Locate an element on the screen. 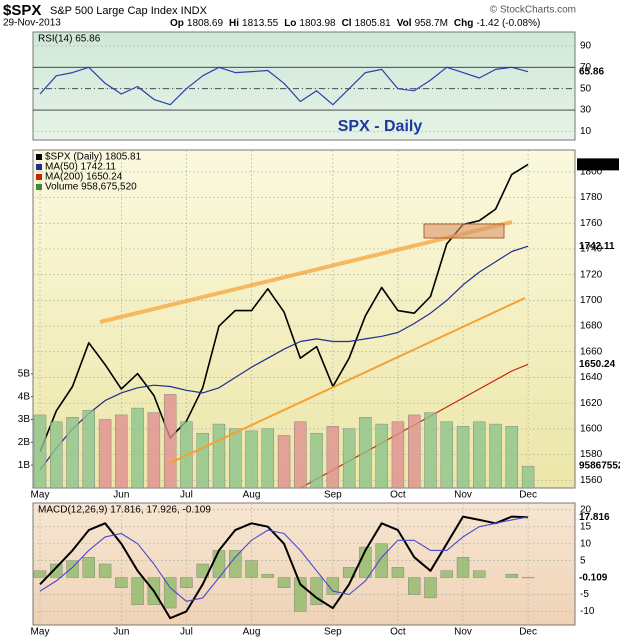 This screenshot has height=639, width=620. y-tick-label: 1700 is located at coordinates (591, 300).